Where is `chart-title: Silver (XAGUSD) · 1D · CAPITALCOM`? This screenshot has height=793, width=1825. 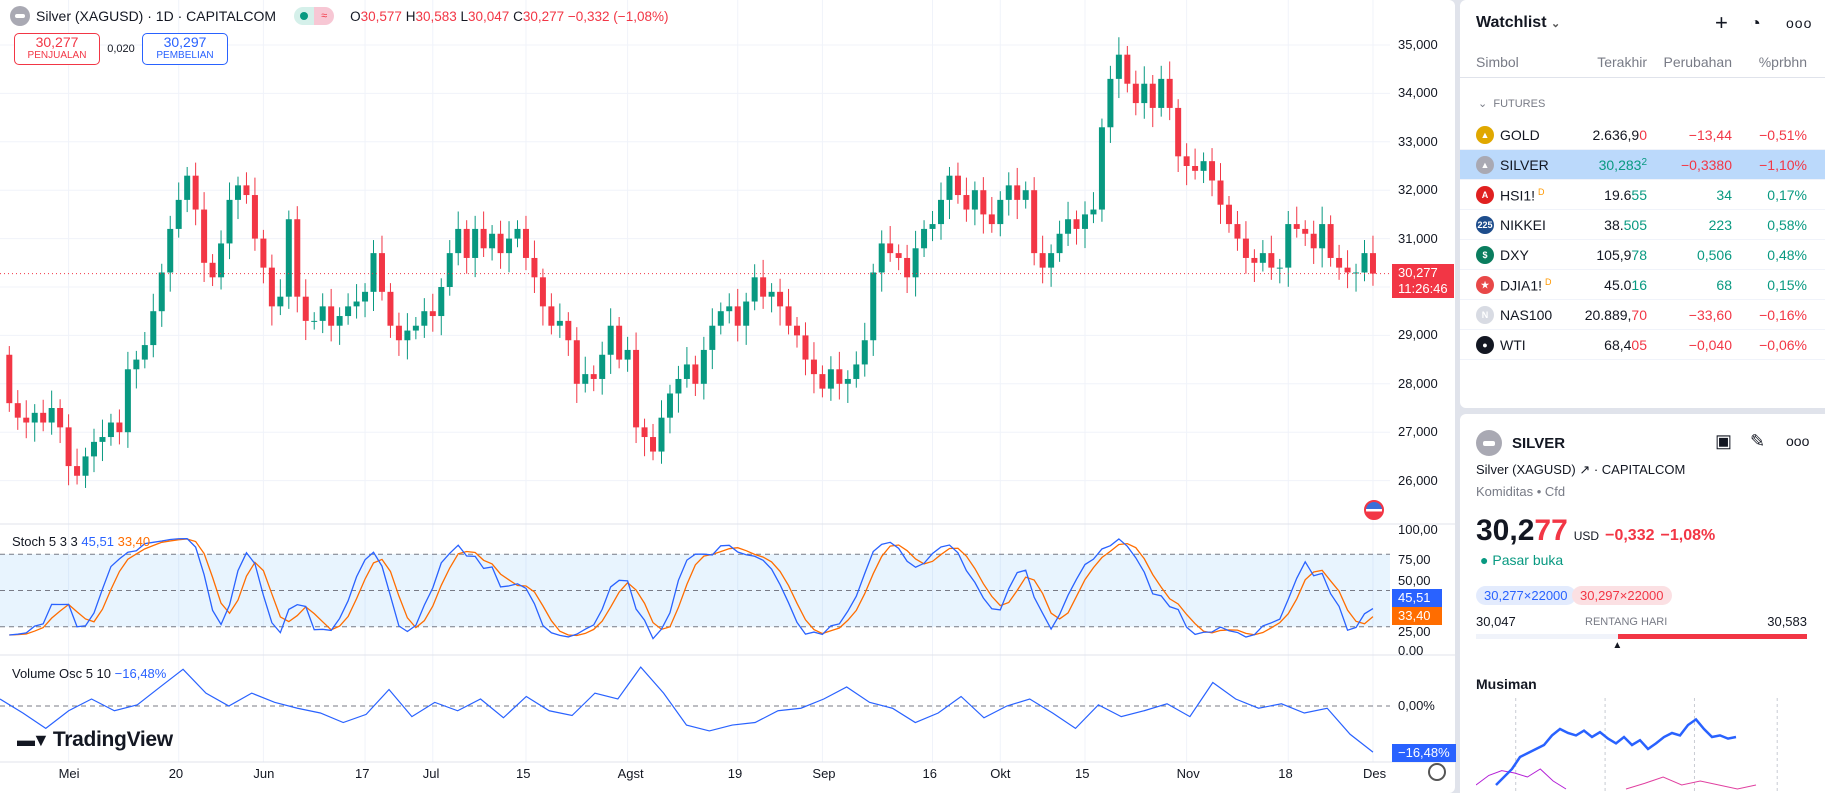
chart-title: Silver (XAGUSD) · 1D · CAPITALCOM is located at coordinates (156, 16).